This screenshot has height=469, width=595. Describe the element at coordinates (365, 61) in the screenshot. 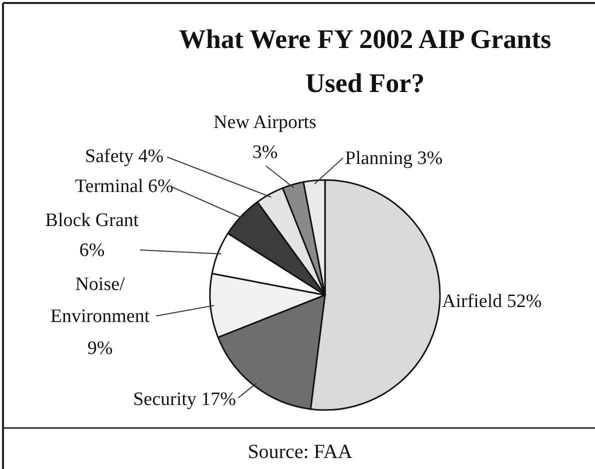

I see `chart-title: What Were FY 2002 AIP Grants Used For?` at that location.